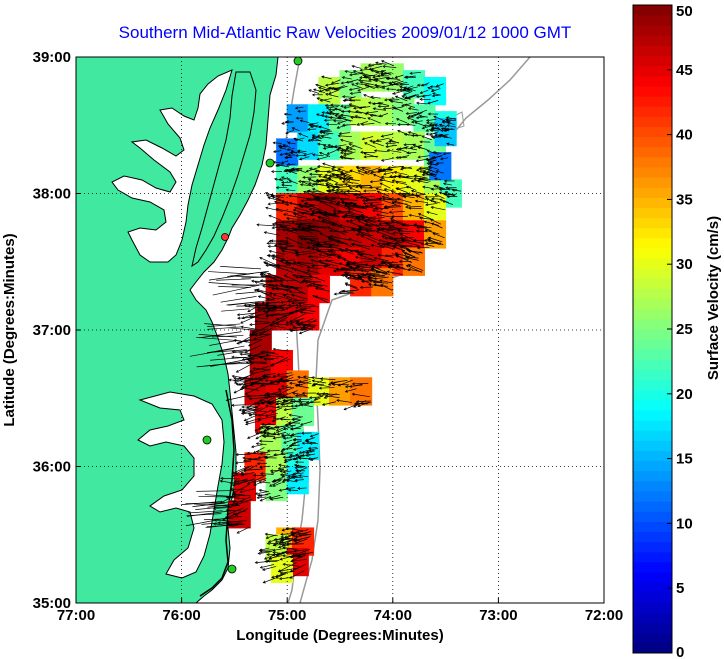 The height and width of the screenshot is (659, 724). Describe the element at coordinates (684, 11) in the screenshot. I see `colorbar-tick-label: 50` at that location.